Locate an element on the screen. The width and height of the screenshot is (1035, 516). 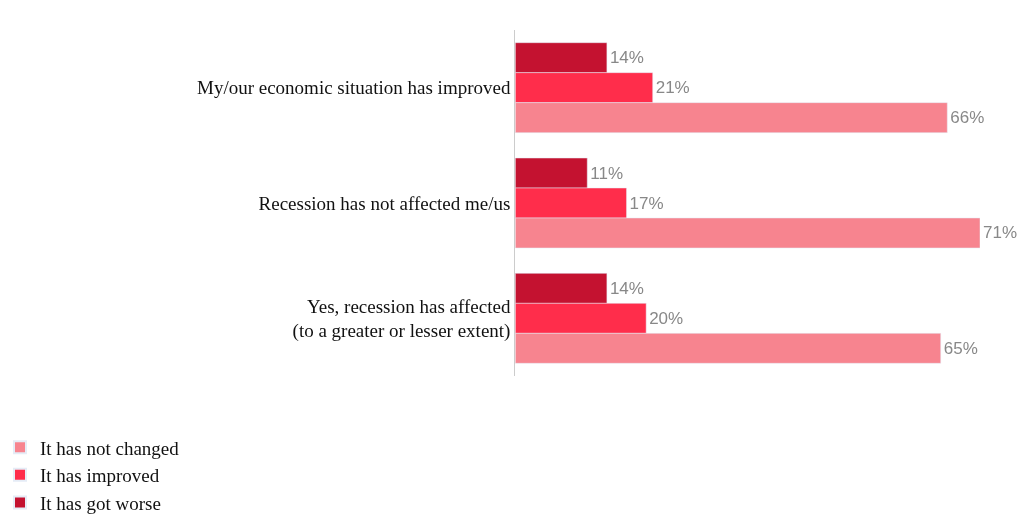
legend-label: It has got worse is located at coordinates (100, 503).